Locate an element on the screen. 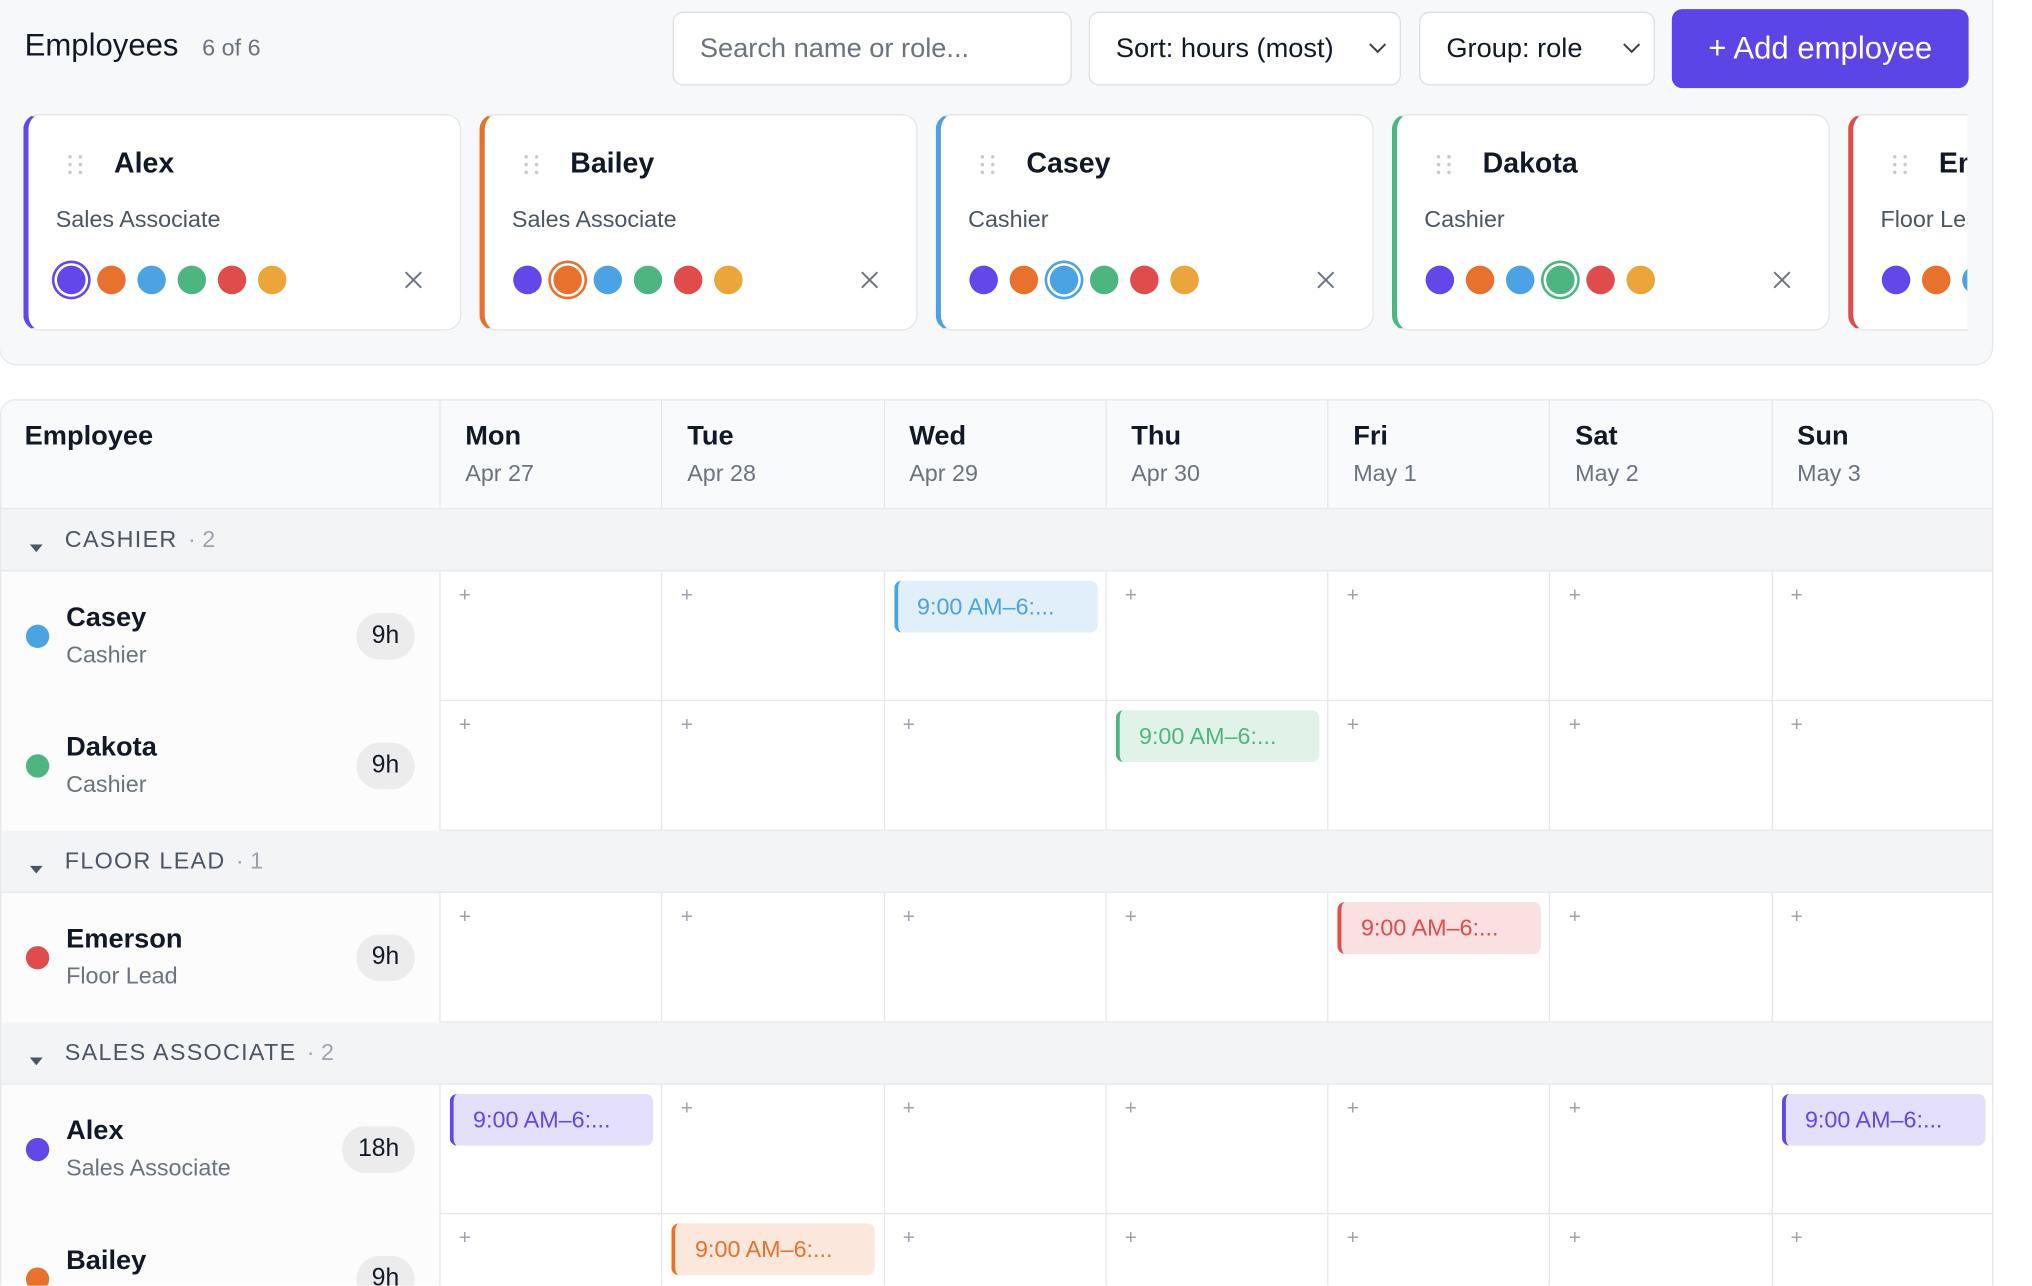 The width and height of the screenshot is (2032, 1286). employee-card: Bailey Sales Associate is located at coordinates (698, 222).